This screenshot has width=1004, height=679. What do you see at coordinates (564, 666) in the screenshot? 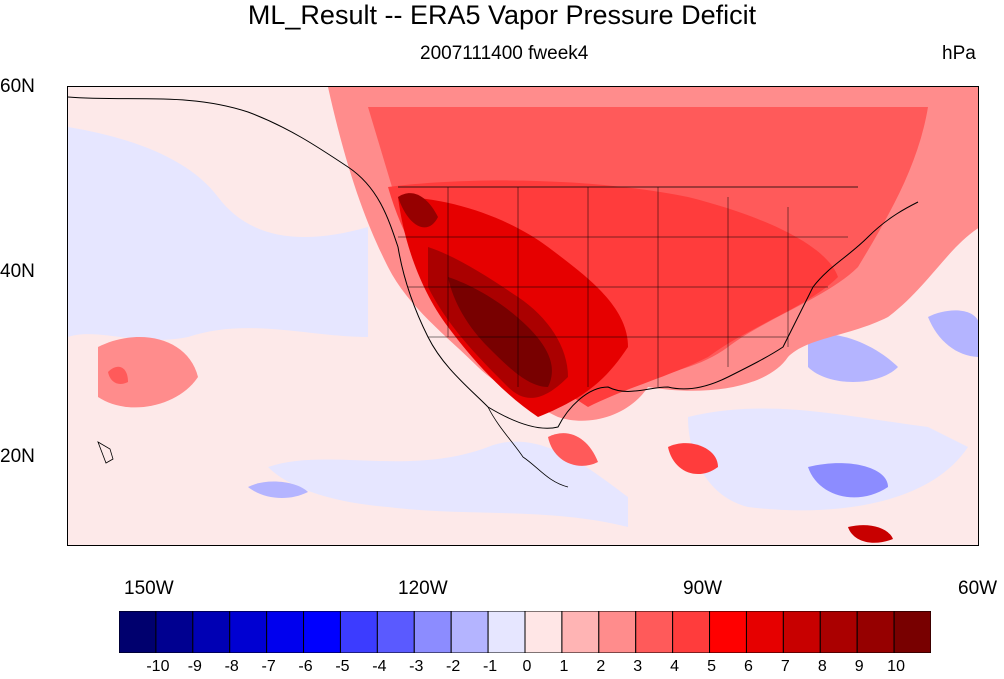
I see `colorbar-label: 1` at bounding box center [564, 666].